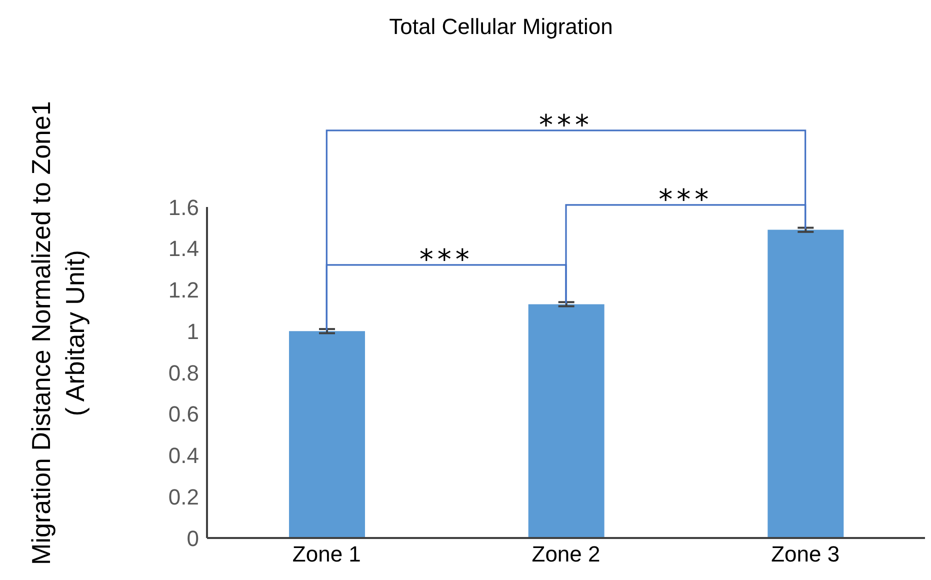 This screenshot has width=931, height=580. I want to click on y-tick-label: 1.2, so click(183, 290).